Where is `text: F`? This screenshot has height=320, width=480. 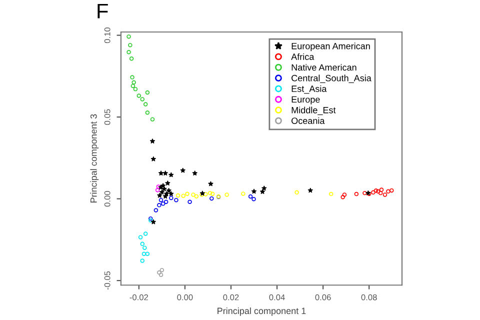 text: F is located at coordinates (103, 11).